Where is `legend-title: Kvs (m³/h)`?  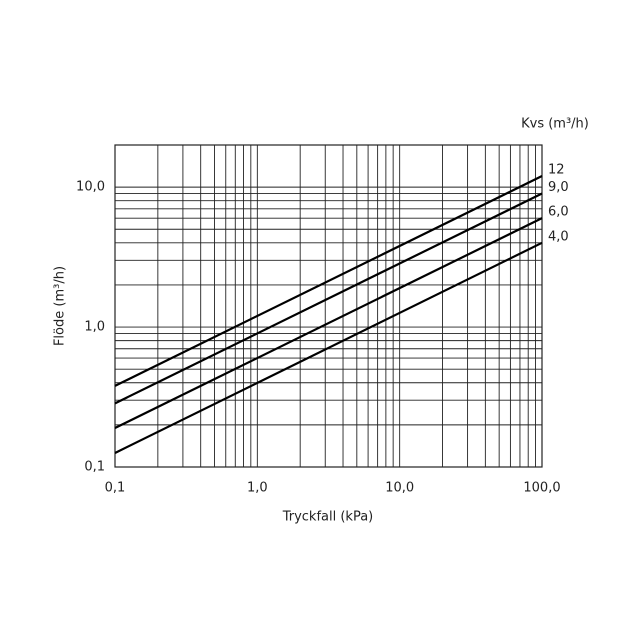 legend-title: Kvs (m³/h) is located at coordinates (555, 124).